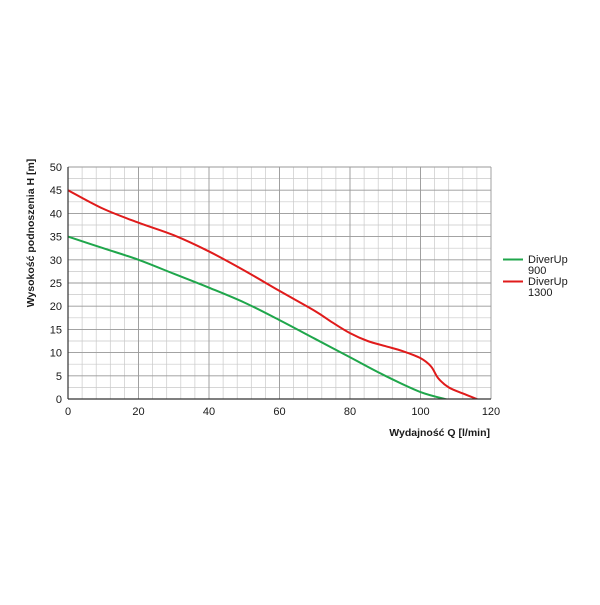 The image size is (600, 605). What do you see at coordinates (420, 412) in the screenshot?
I see `x-tick-label: 100` at bounding box center [420, 412].